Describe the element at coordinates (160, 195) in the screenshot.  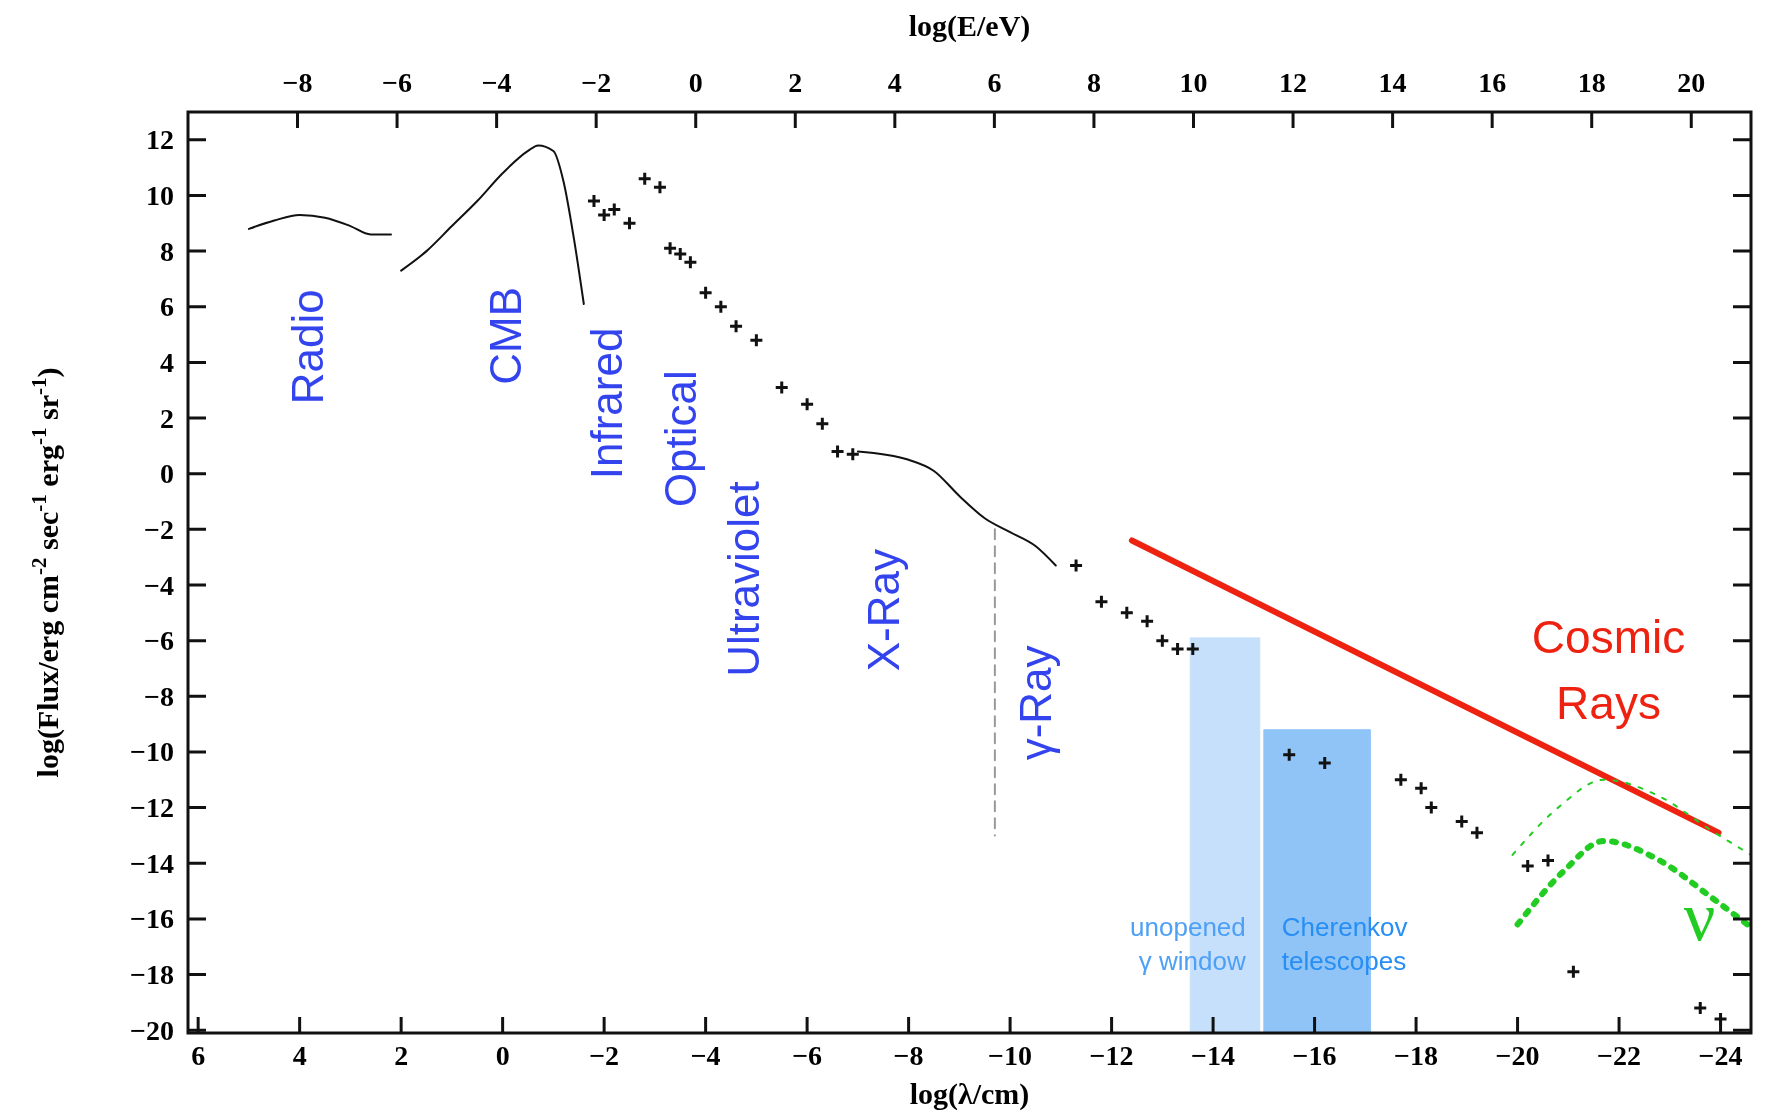
I see `y-tick-label: 10` at that location.